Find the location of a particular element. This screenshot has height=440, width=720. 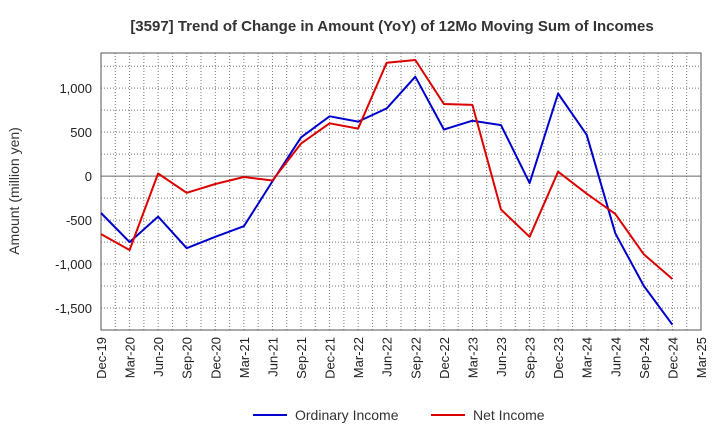

x-tick-label: Dec-22 is located at coordinates (444, 358).